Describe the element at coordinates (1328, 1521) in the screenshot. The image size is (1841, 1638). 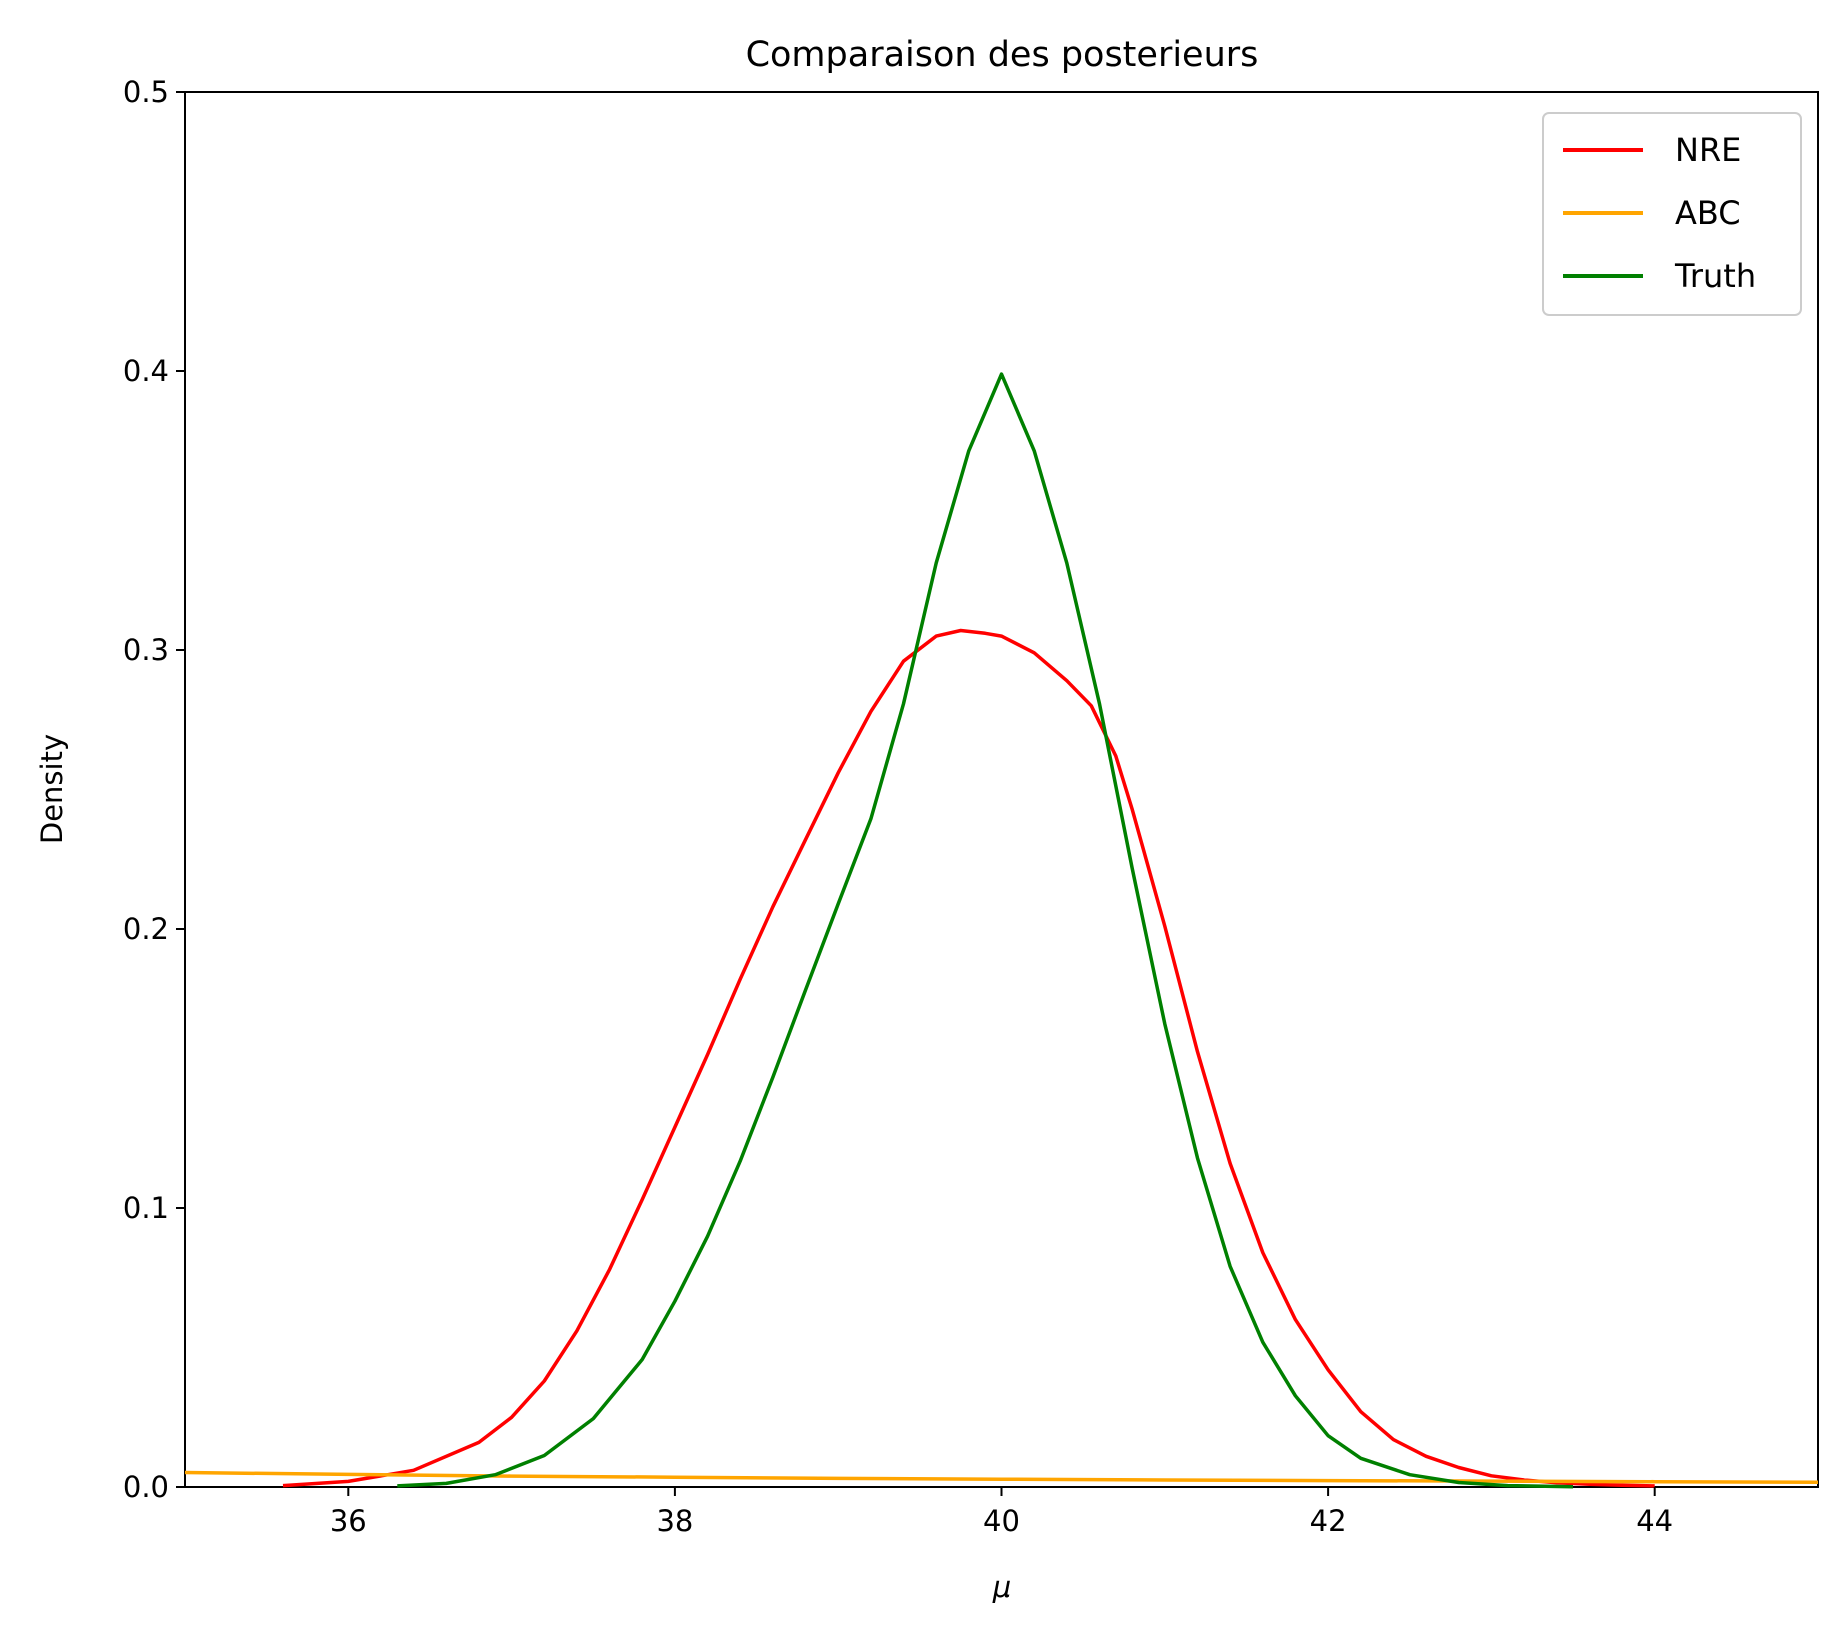
I see `x-tick-label: 42` at that location.